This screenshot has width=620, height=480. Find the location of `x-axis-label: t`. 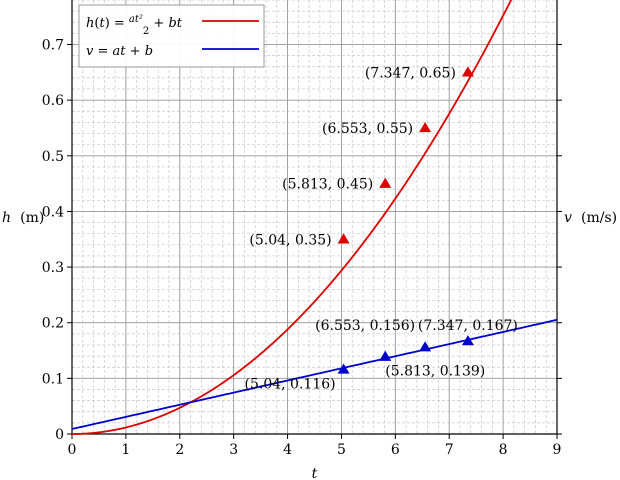

x-axis-label: t is located at coordinates (315, 473).